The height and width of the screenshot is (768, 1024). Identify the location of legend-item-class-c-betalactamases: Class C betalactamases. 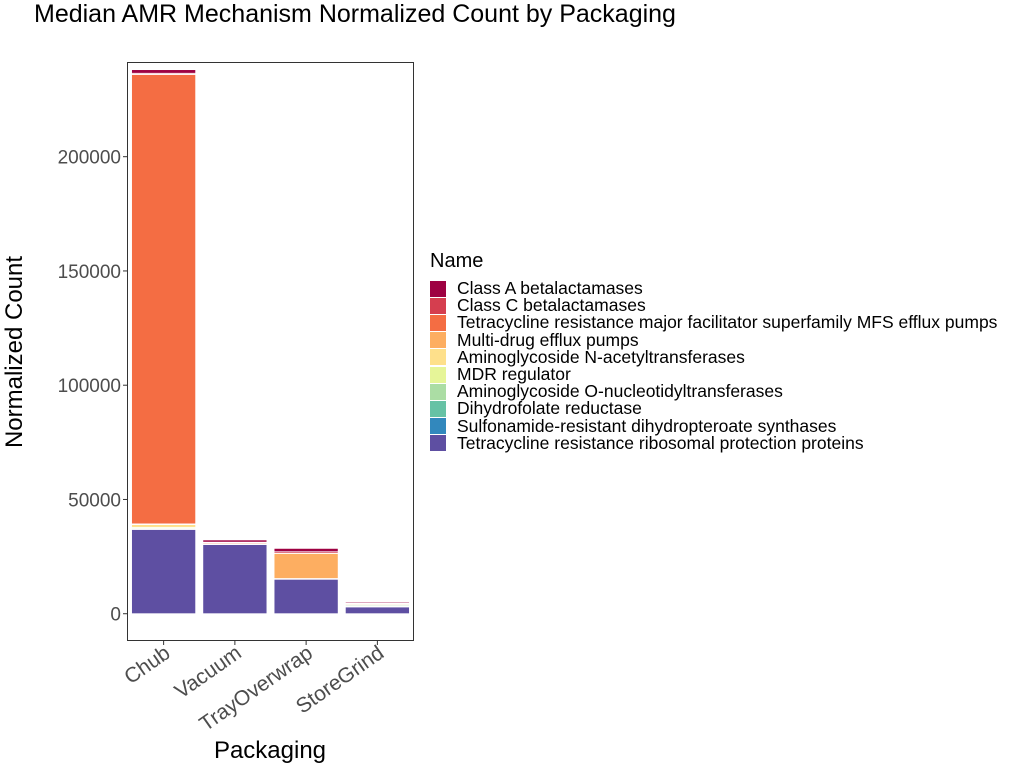
(713, 305).